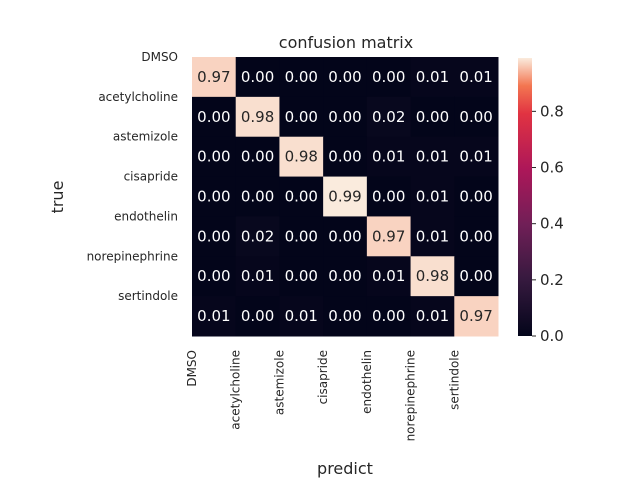  What do you see at coordinates (57, 197) in the screenshot?
I see `y-axis-title: true` at bounding box center [57, 197].